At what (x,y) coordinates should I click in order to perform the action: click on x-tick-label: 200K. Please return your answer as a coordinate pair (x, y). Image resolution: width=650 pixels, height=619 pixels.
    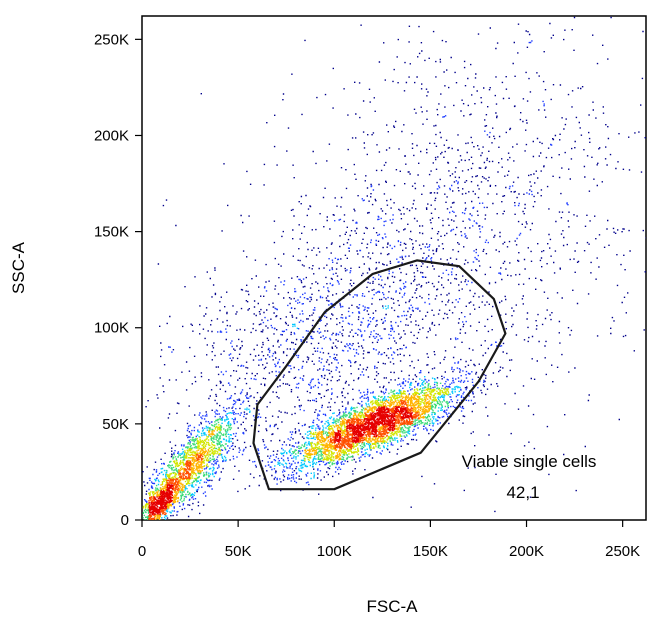
    Looking at the image, I should click on (526, 551).